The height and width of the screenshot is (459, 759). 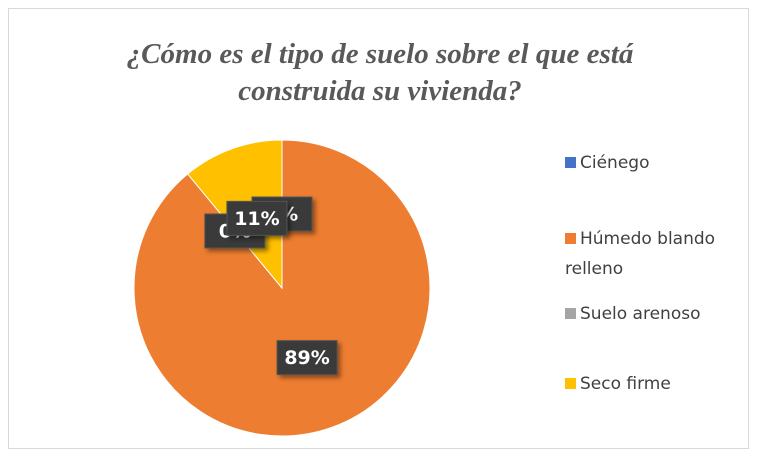 I want to click on legend-label: Suelo arenoso, so click(x=640, y=314).